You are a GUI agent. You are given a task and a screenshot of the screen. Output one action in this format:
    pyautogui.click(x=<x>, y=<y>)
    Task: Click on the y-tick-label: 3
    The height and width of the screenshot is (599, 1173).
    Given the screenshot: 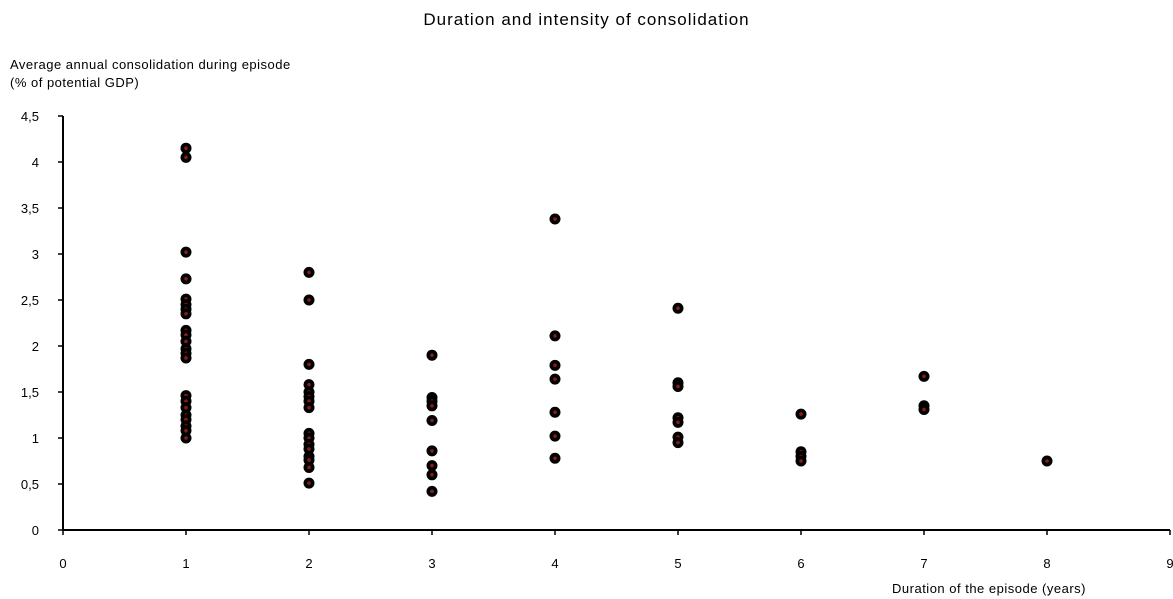 What is the action you would take?
    pyautogui.click(x=35, y=254)
    